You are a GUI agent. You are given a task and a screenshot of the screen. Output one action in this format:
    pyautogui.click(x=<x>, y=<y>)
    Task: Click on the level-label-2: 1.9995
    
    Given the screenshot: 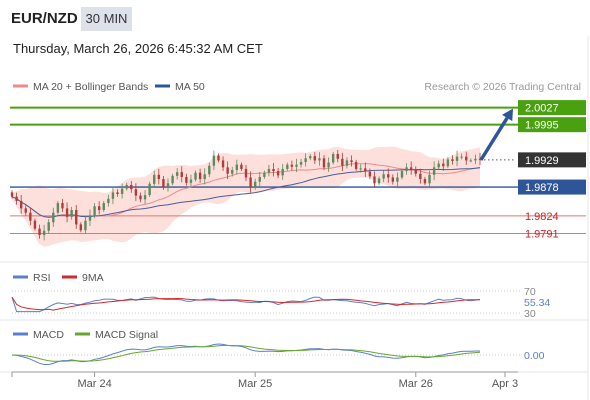 What is the action you would take?
    pyautogui.click(x=542, y=126)
    